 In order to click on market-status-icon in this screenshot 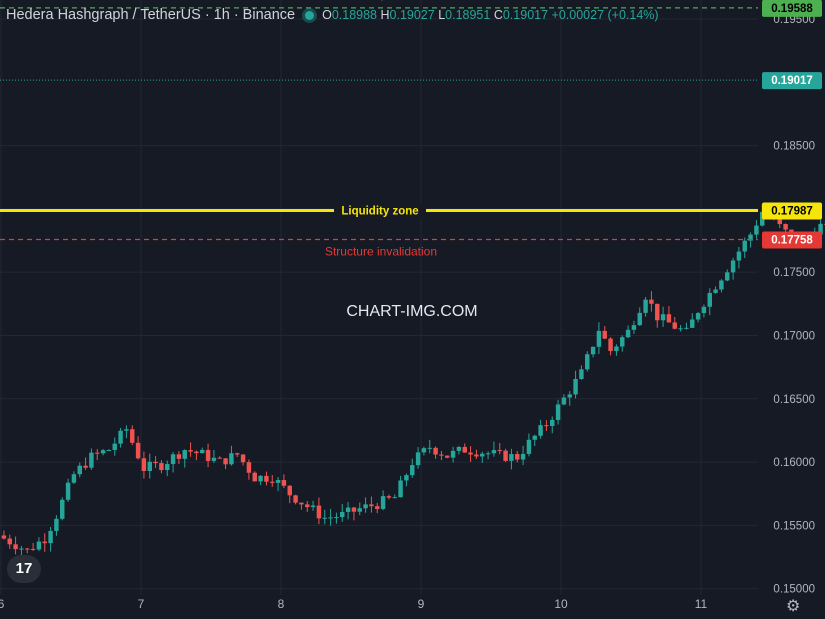, I will do `click(310, 15)`.